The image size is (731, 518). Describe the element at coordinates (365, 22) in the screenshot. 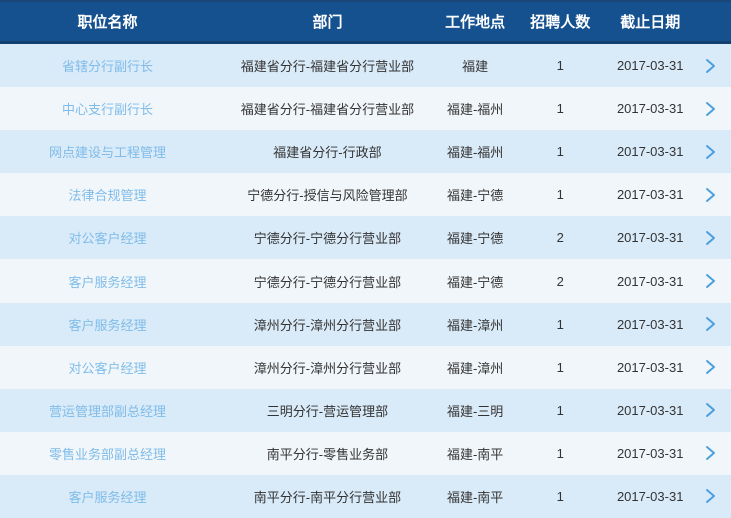

I see `table-header-row: 职位名称 部门 工作地点 招聘人数 截止日期` at that location.